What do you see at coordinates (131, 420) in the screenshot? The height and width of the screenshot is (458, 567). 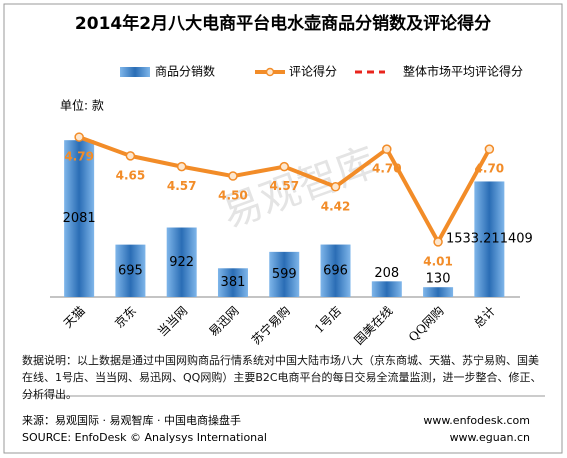 I see `source-cn: 来源：易观国际 · 易观智库 · 中国电商操盘手` at bounding box center [131, 420].